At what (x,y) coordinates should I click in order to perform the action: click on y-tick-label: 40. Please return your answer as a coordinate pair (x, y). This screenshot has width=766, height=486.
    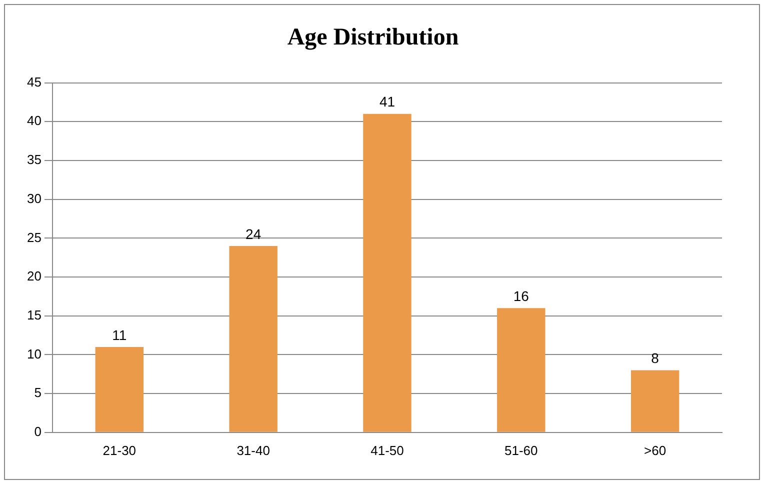
    Looking at the image, I should click on (34, 120).